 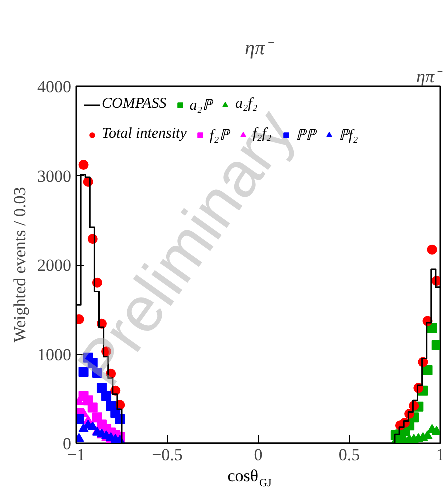 I want to click on x-tick-label: 1, so click(x=440, y=455).